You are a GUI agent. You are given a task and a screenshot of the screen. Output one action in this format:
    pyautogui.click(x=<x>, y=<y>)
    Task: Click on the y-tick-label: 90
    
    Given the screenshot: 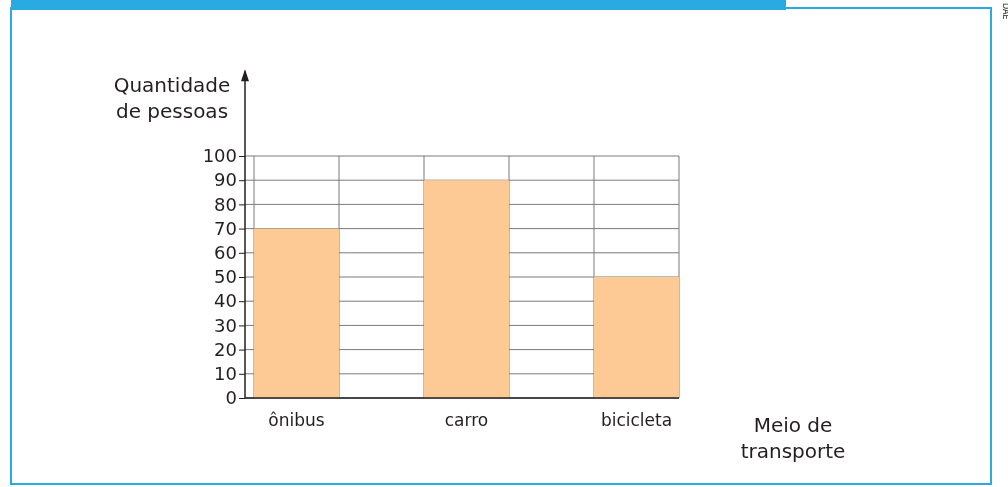 What is the action you would take?
    pyautogui.click(x=225, y=180)
    